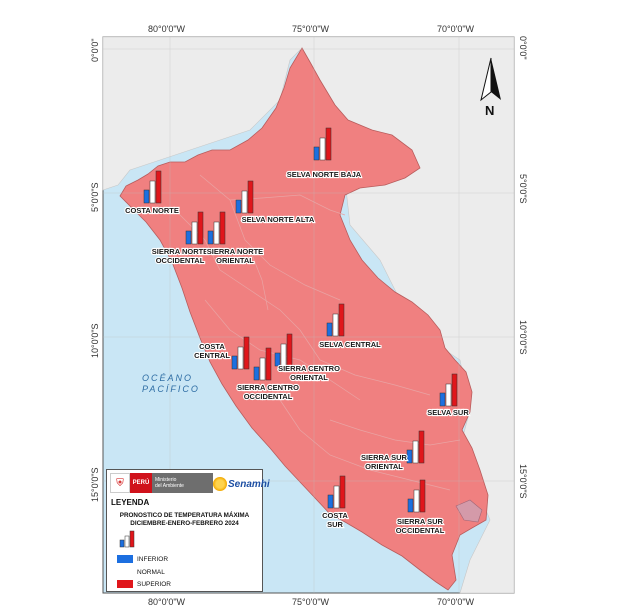 The height and width of the screenshot is (614, 618). What do you see at coordinates (448, 412) in the screenshot?
I see `region-label: SELVA SUR` at bounding box center [448, 412].